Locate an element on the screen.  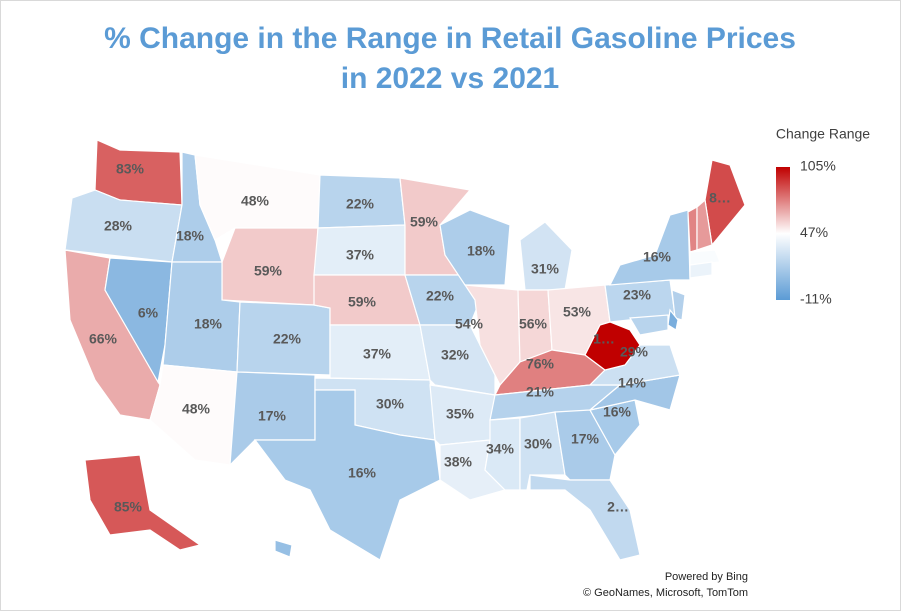
value-label: 85% is located at coordinates (128, 507).